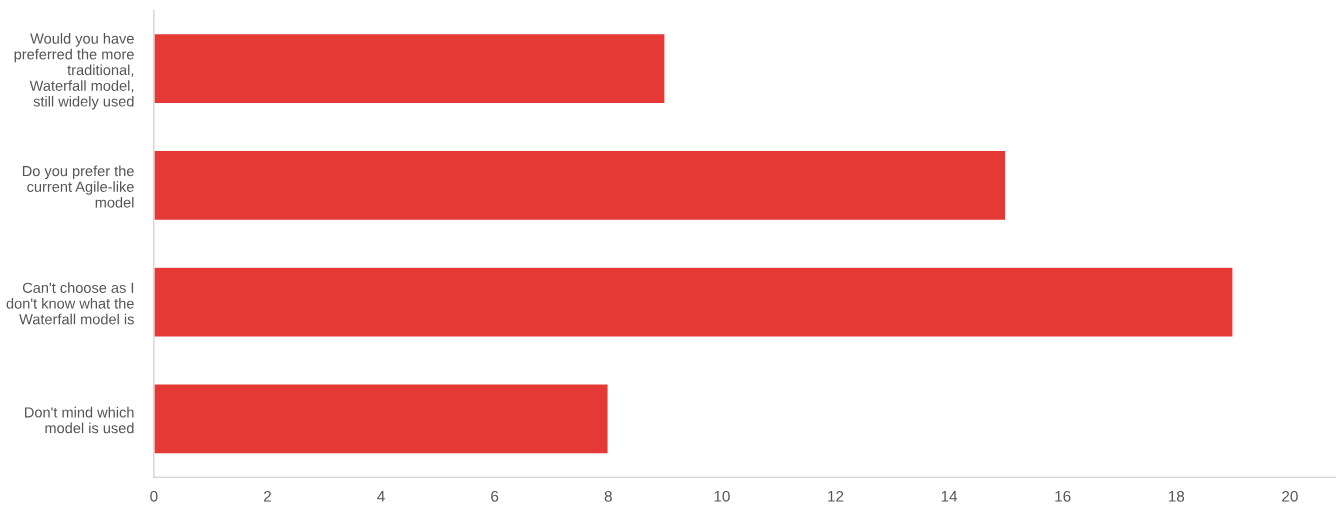  What do you see at coordinates (1290, 496) in the screenshot?
I see `x-tick-label: 20` at bounding box center [1290, 496].